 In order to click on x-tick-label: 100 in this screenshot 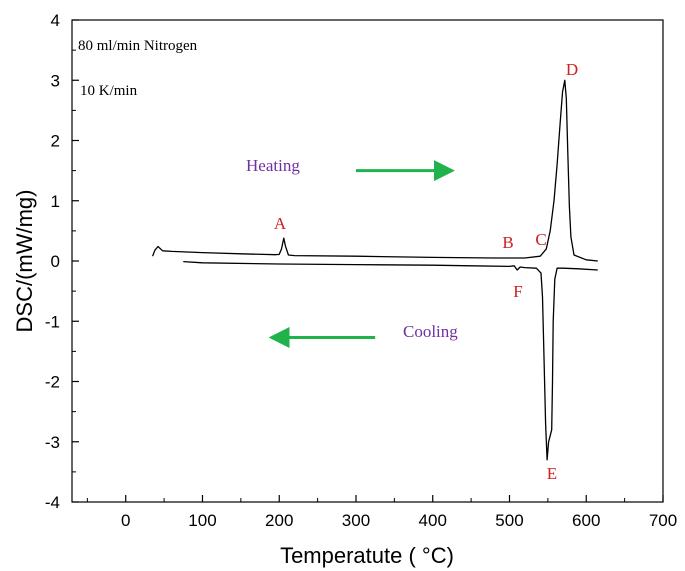, I will do `click(202, 520)`.